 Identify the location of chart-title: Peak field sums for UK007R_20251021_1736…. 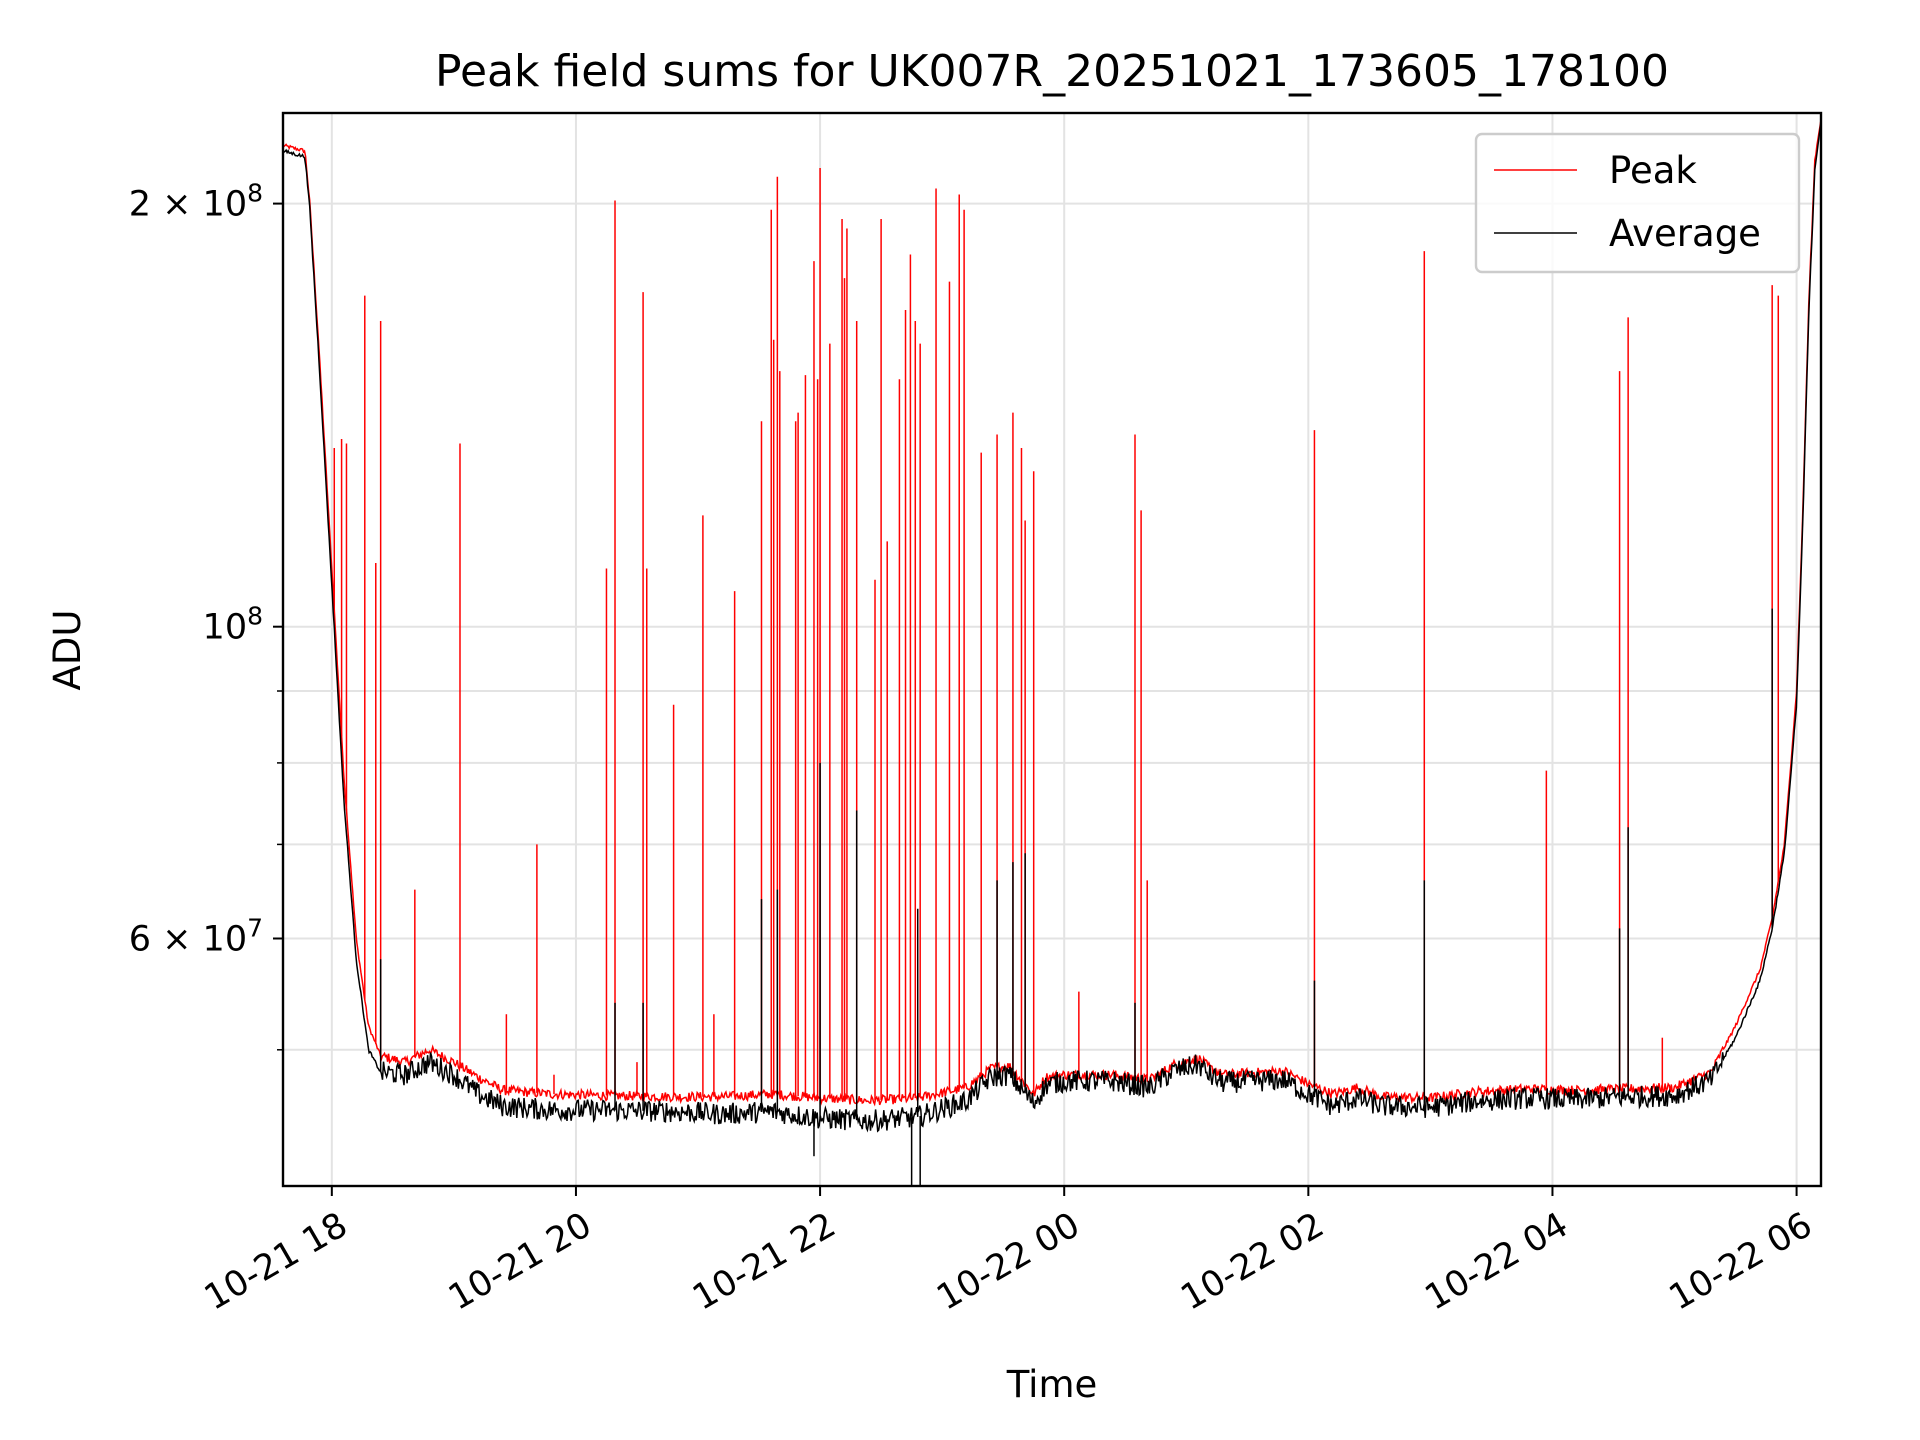
(1052, 71).